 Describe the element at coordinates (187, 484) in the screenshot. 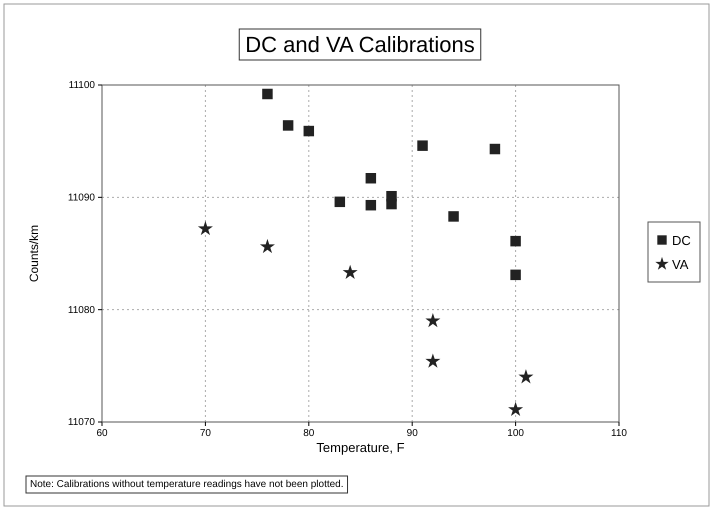

I see `text: Note: Calibrations without temperature readings have not been plotted.` at that location.